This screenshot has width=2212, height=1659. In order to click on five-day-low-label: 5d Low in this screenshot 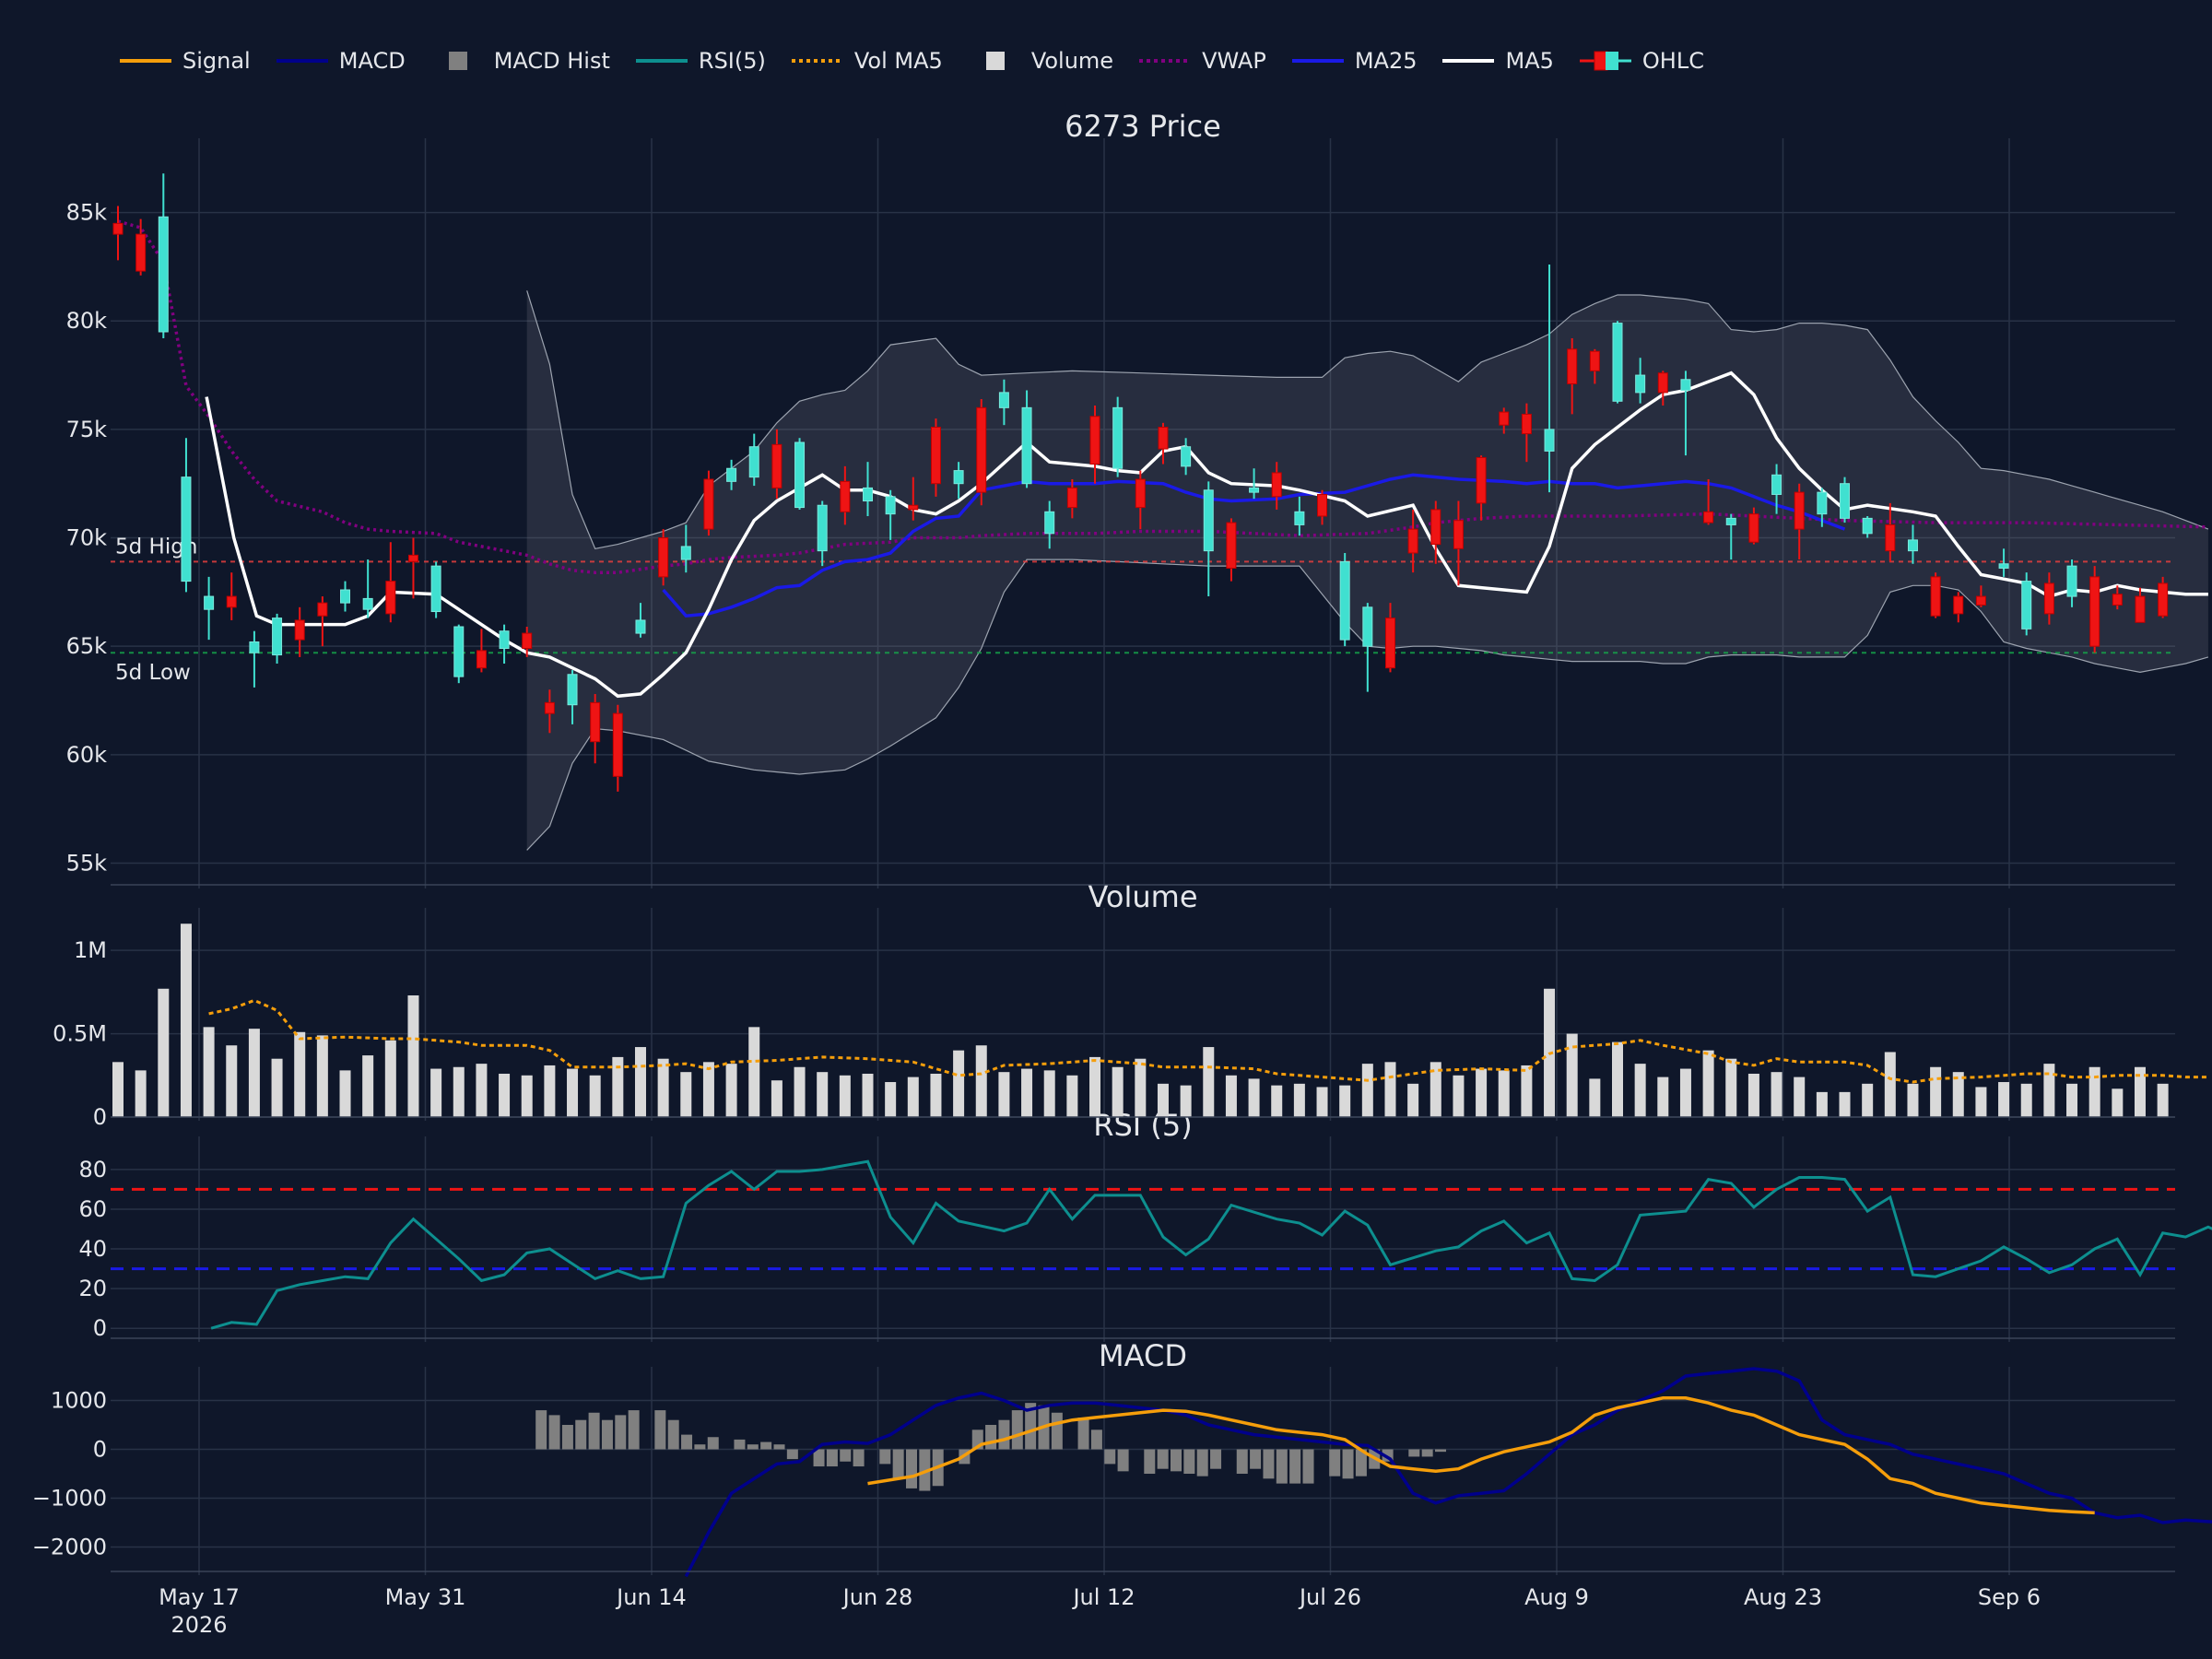, I will do `click(153, 673)`.